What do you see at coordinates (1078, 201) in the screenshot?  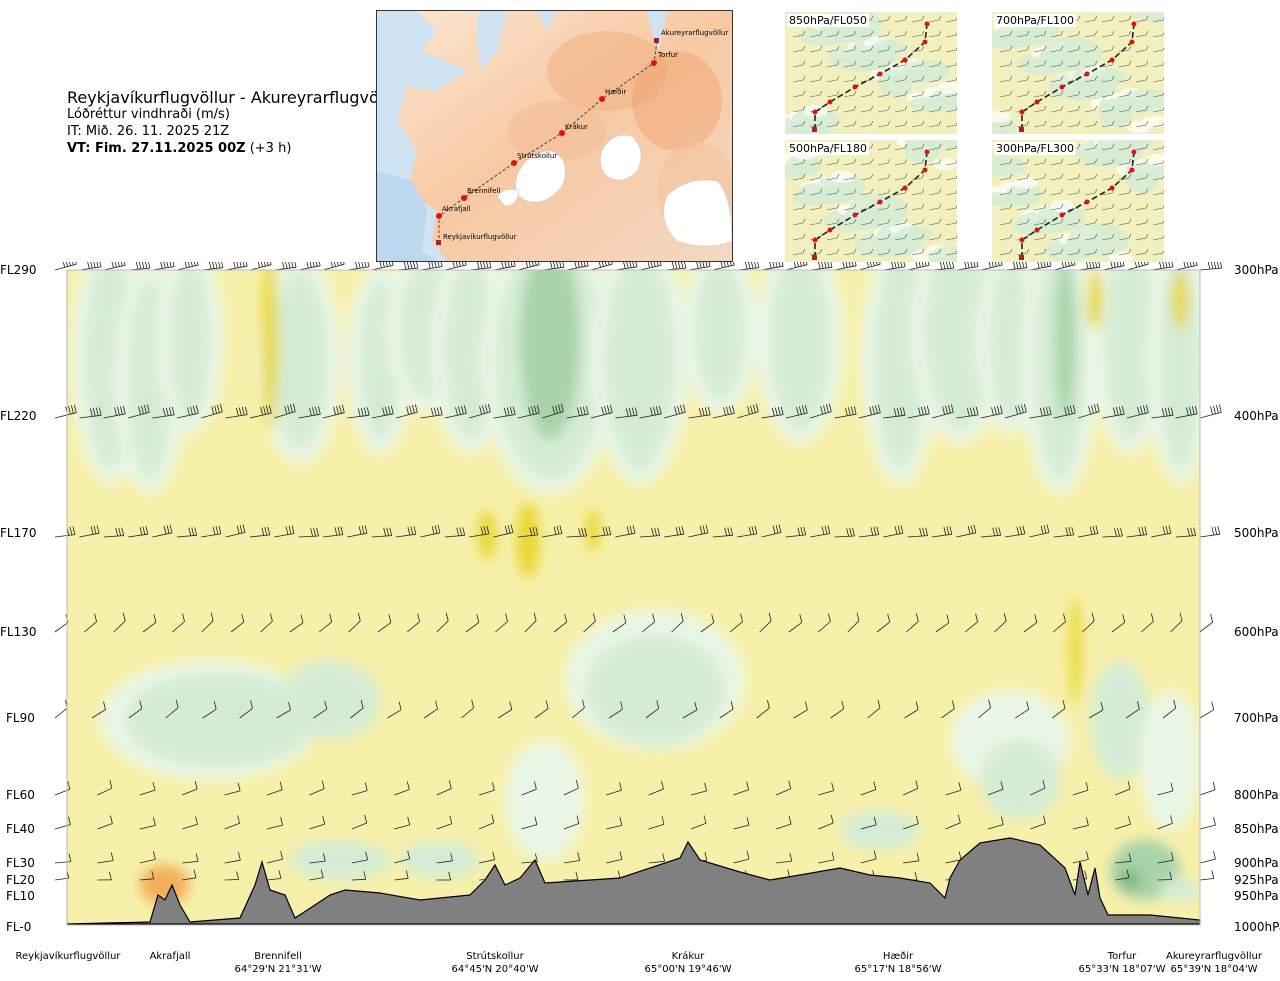 I see `inset-map: 300hPa/FL300` at bounding box center [1078, 201].